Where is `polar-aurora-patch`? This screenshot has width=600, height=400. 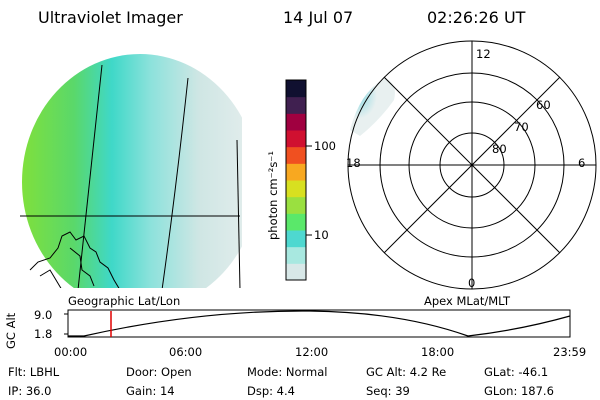
polar-aurora-patch is located at coordinates (372, 107).